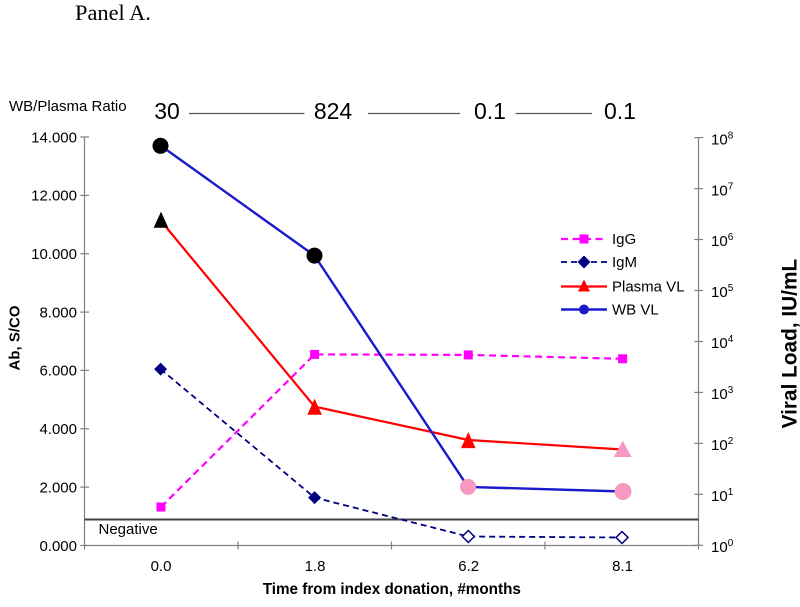 This screenshot has height=607, width=800. Describe the element at coordinates (622, 566) in the screenshot. I see `svg-text: 8.1` at that location.